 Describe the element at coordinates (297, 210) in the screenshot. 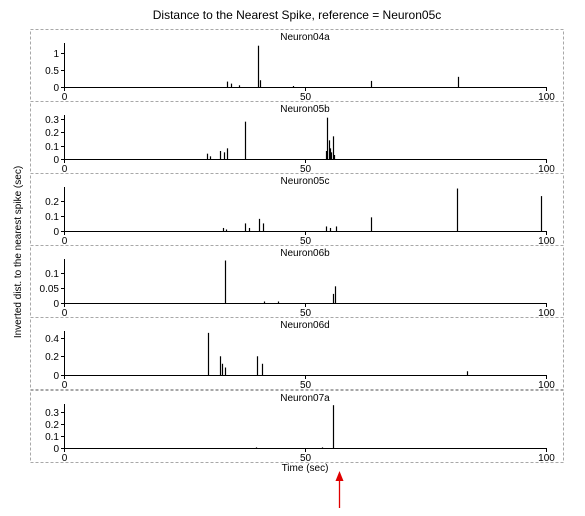

I see `panel-neuron05c: Neuron05c 0 0.1 0.2 0 50 100` at that location.